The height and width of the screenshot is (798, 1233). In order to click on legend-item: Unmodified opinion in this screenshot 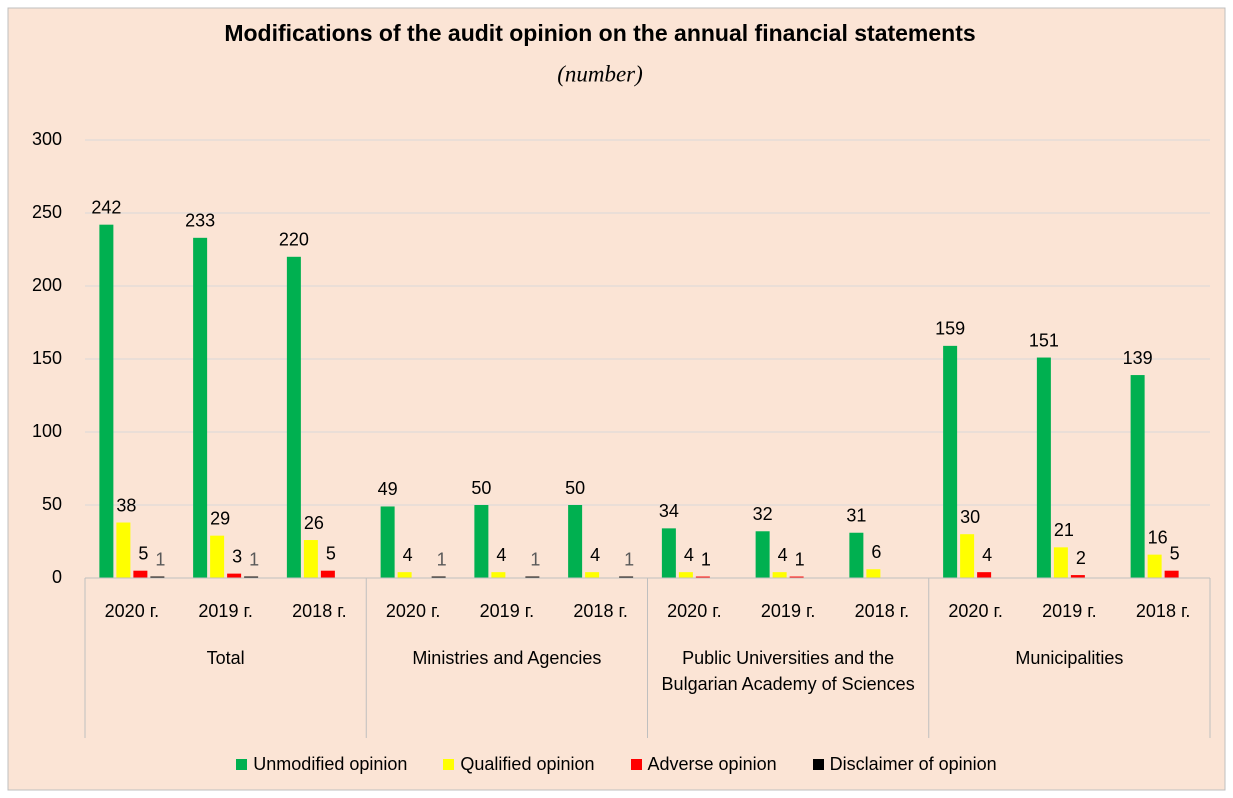, I will do `click(321, 764)`.